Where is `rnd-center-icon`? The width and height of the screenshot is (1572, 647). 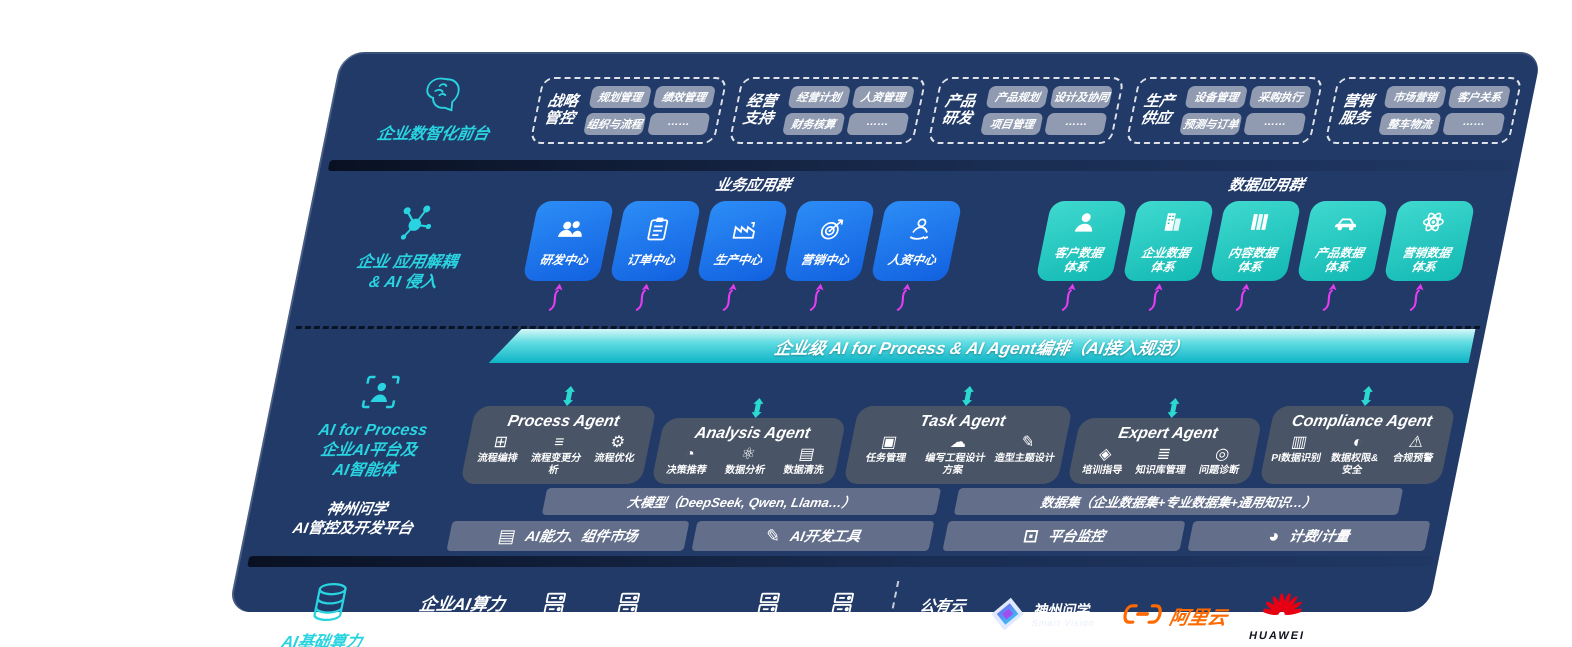
rnd-center-icon is located at coordinates (570, 231).